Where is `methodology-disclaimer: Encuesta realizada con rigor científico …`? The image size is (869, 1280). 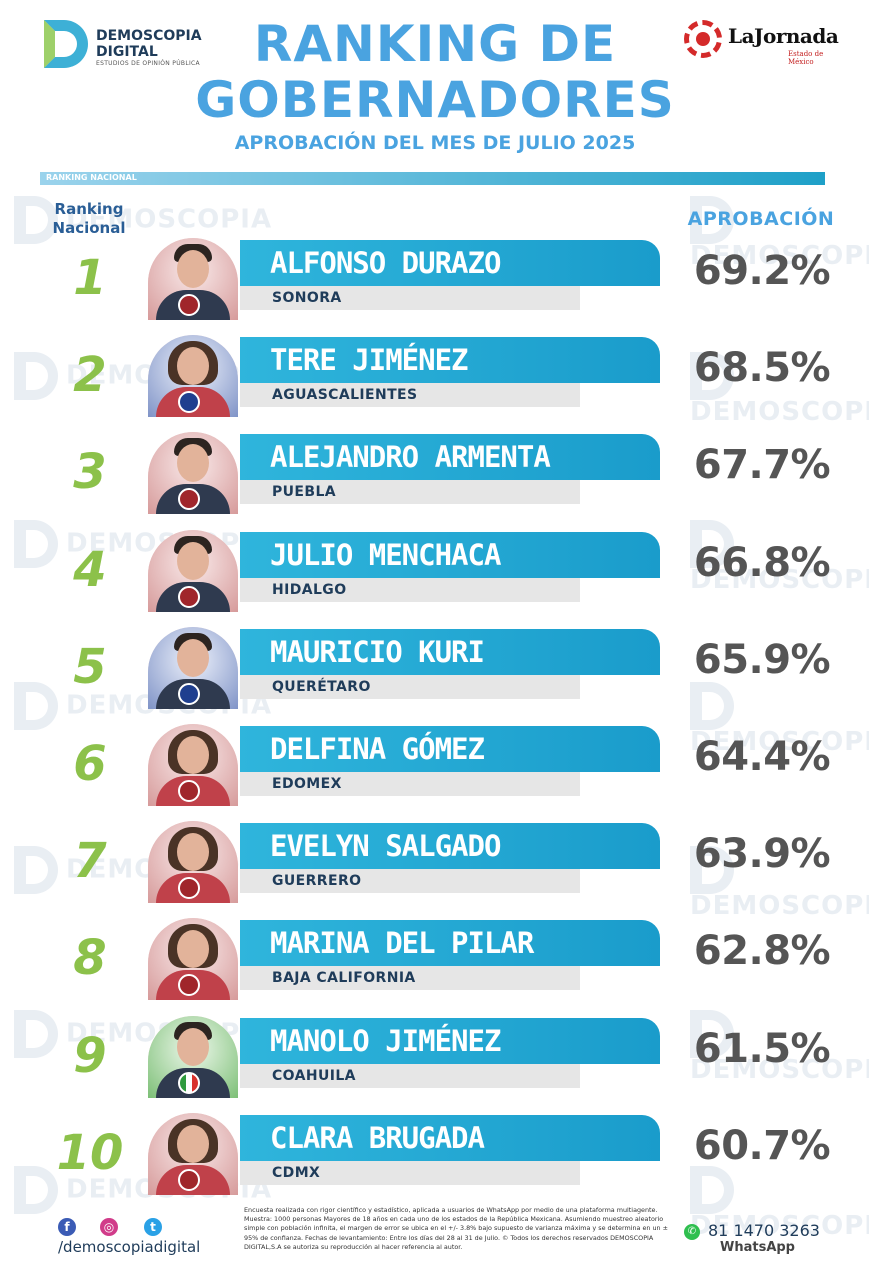 methodology-disclaimer: Encuesta realizada con rigor científico … is located at coordinates (456, 1228).